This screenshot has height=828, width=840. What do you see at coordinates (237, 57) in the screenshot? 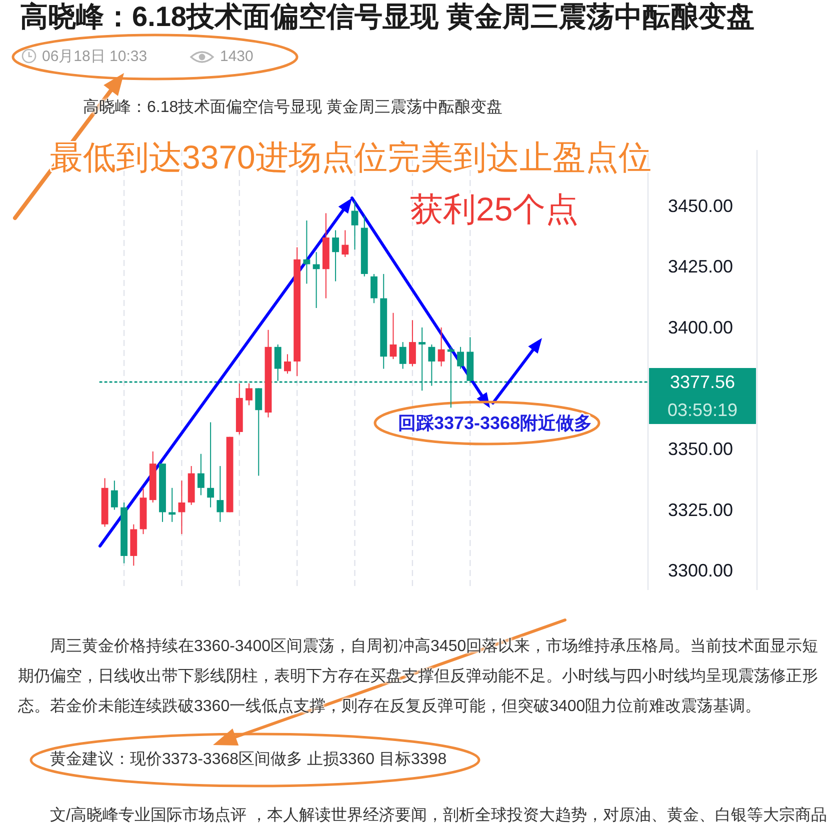
I see `annotation: 1430` at bounding box center [237, 57].